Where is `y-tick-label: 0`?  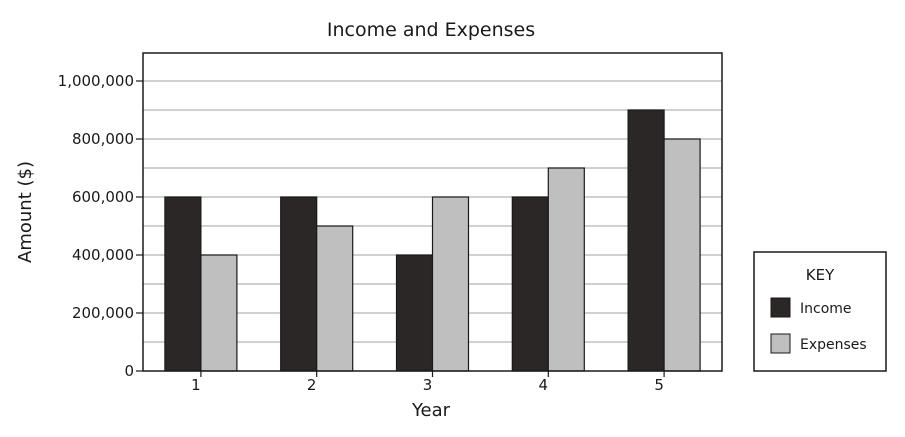 y-tick-label: 0 is located at coordinates (129, 371).